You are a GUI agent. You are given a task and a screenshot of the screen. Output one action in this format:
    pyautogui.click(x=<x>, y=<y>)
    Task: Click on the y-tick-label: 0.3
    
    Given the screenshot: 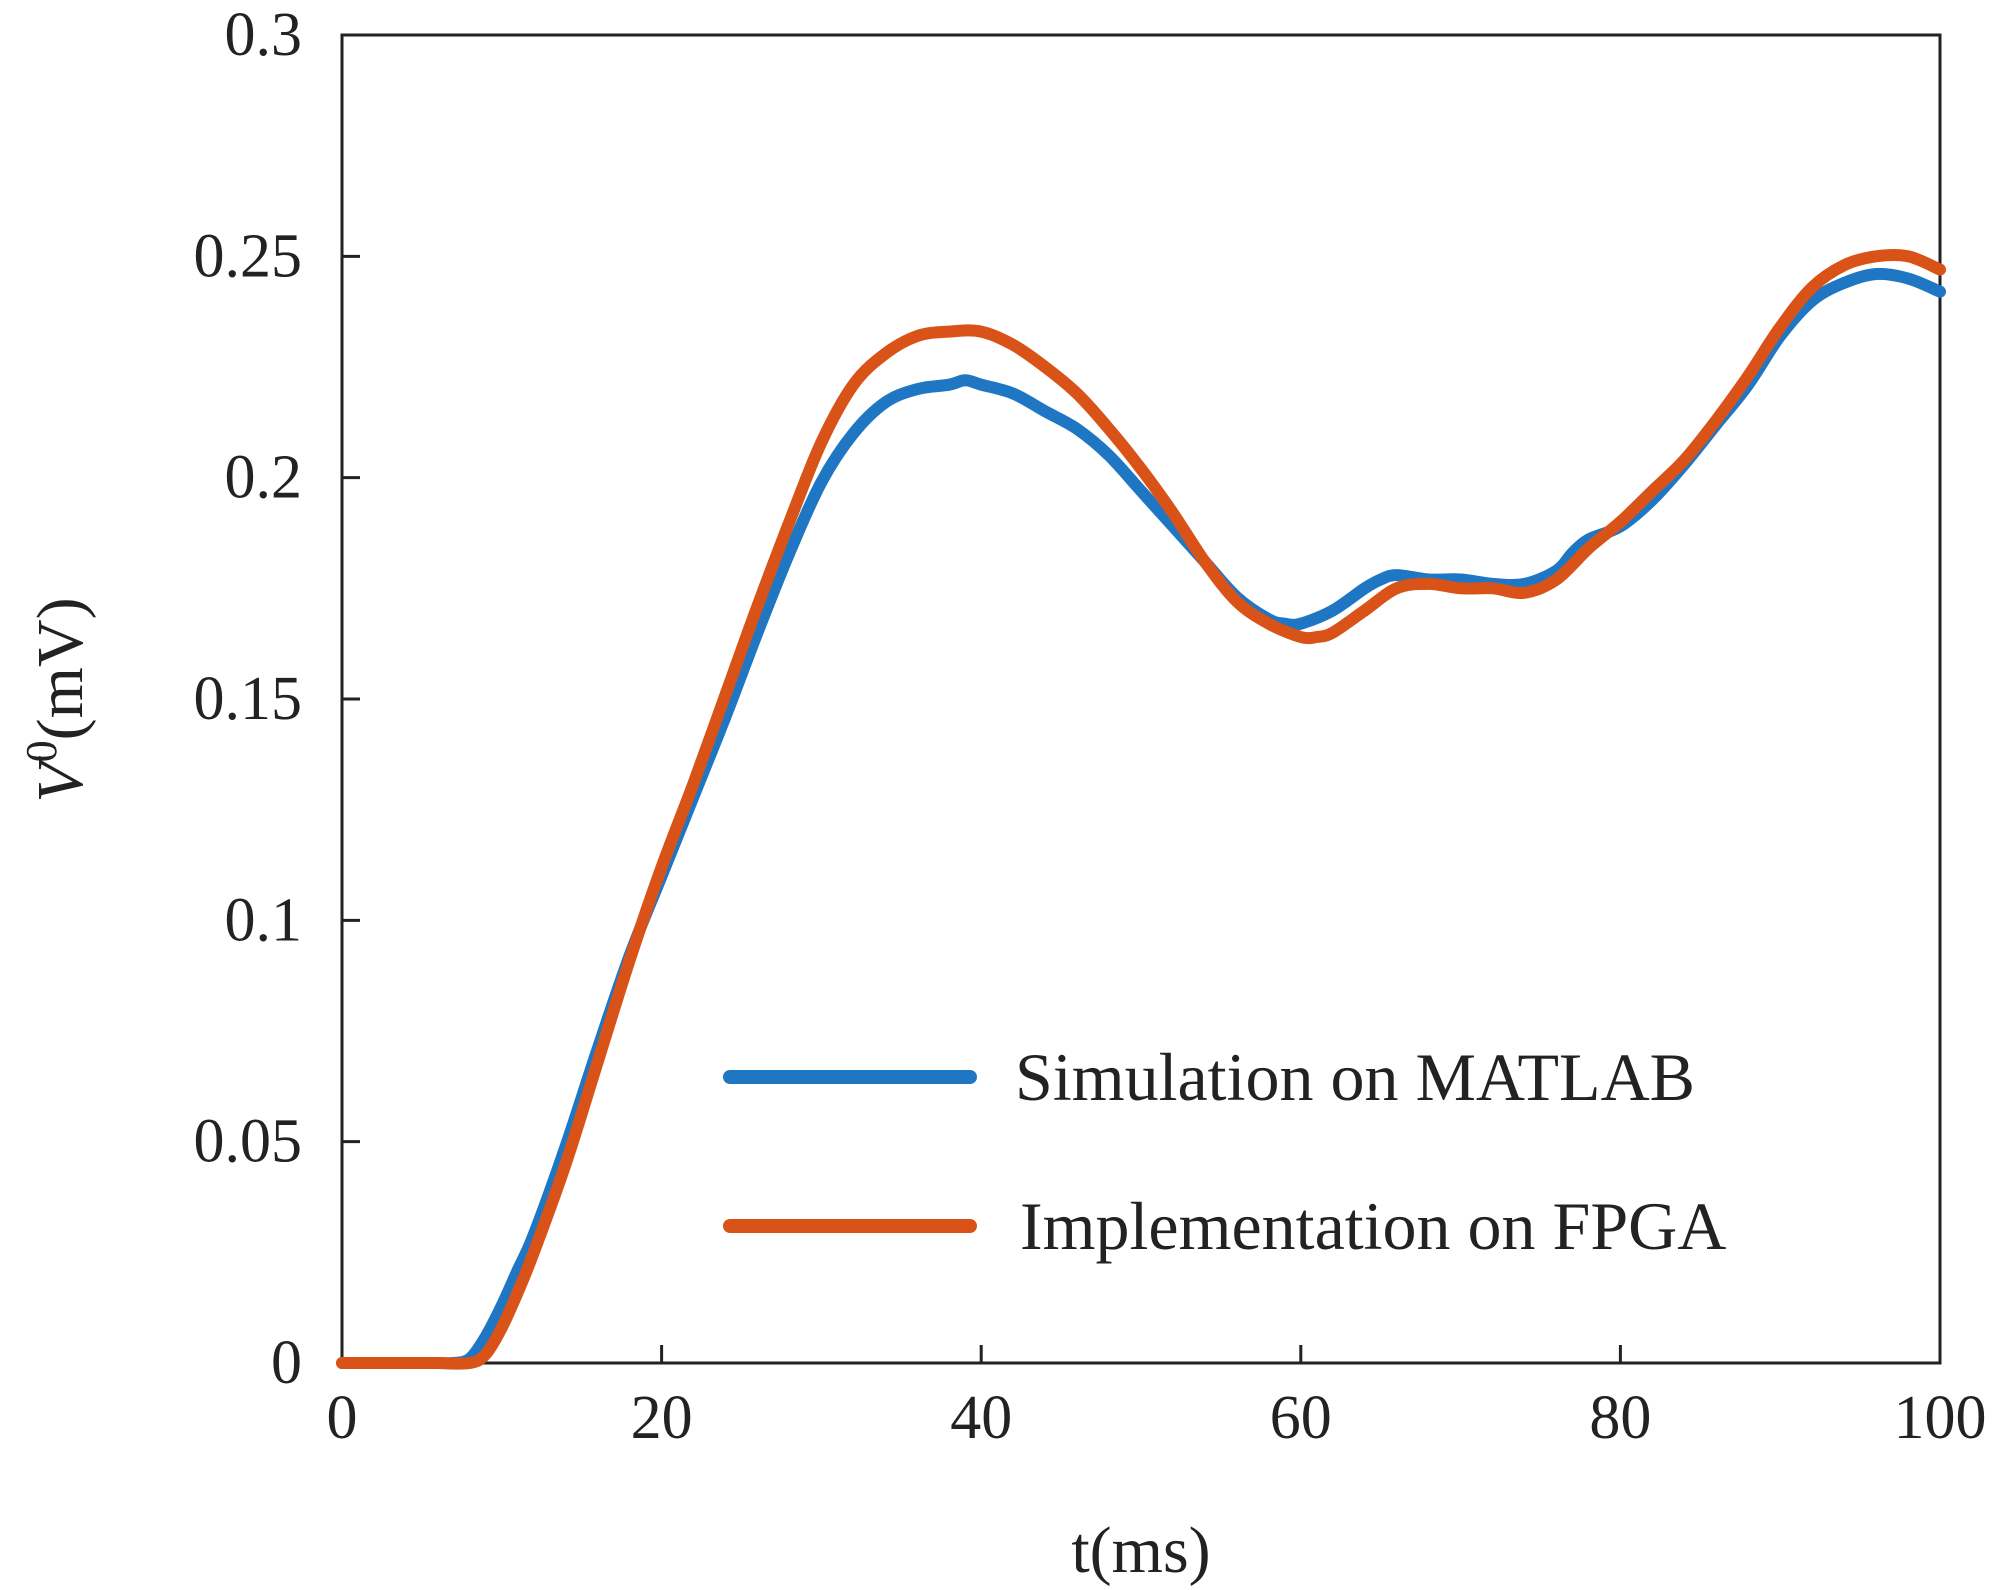 What is the action you would take?
    pyautogui.click(x=264, y=35)
    